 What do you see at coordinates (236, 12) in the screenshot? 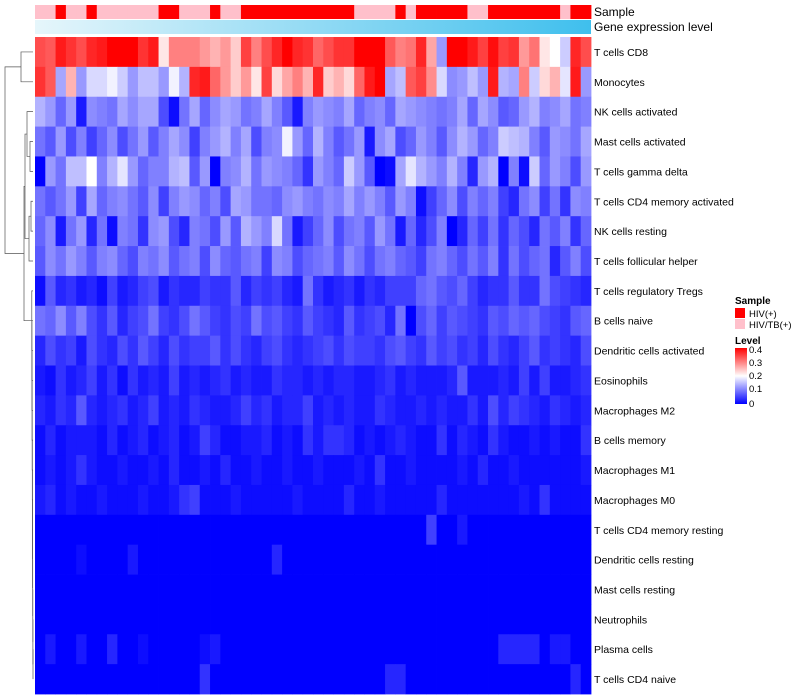
I see `sample-annotation-cell` at bounding box center [236, 12].